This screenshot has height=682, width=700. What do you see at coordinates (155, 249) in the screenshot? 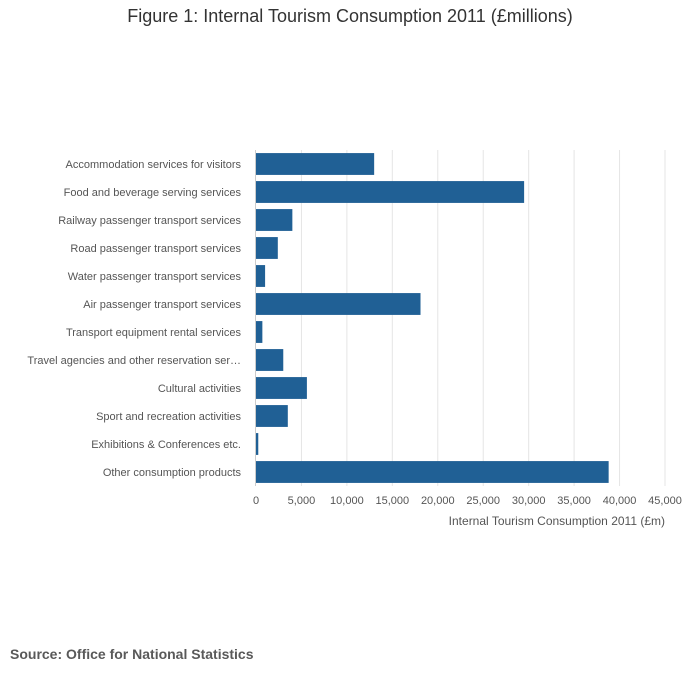
I see `category-label: Road passenger transport services` at bounding box center [155, 249].